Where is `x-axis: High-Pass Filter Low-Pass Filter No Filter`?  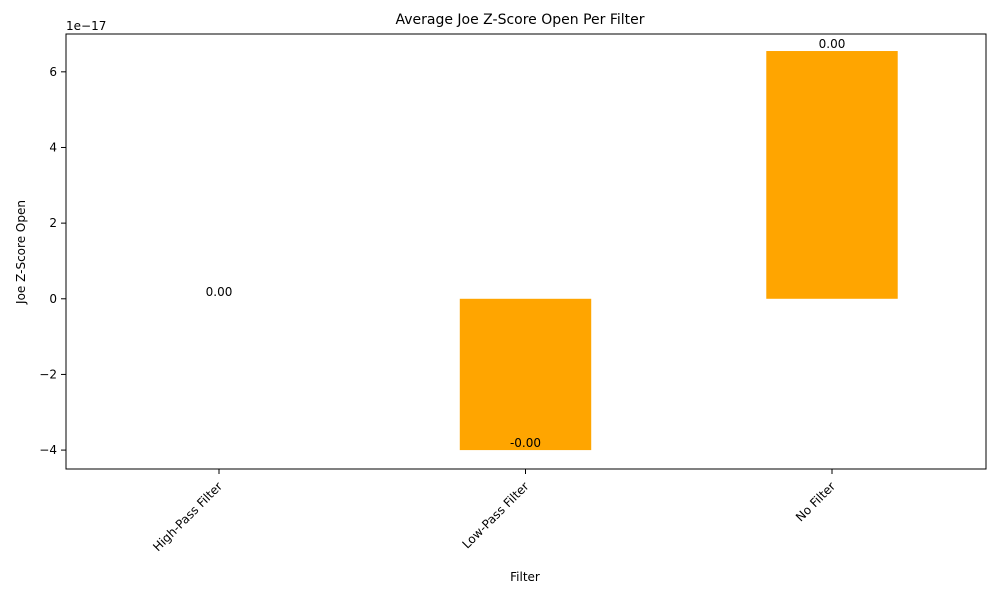 x-axis: High-Pass Filter Low-Pass Filter No Filter is located at coordinates (494, 511).